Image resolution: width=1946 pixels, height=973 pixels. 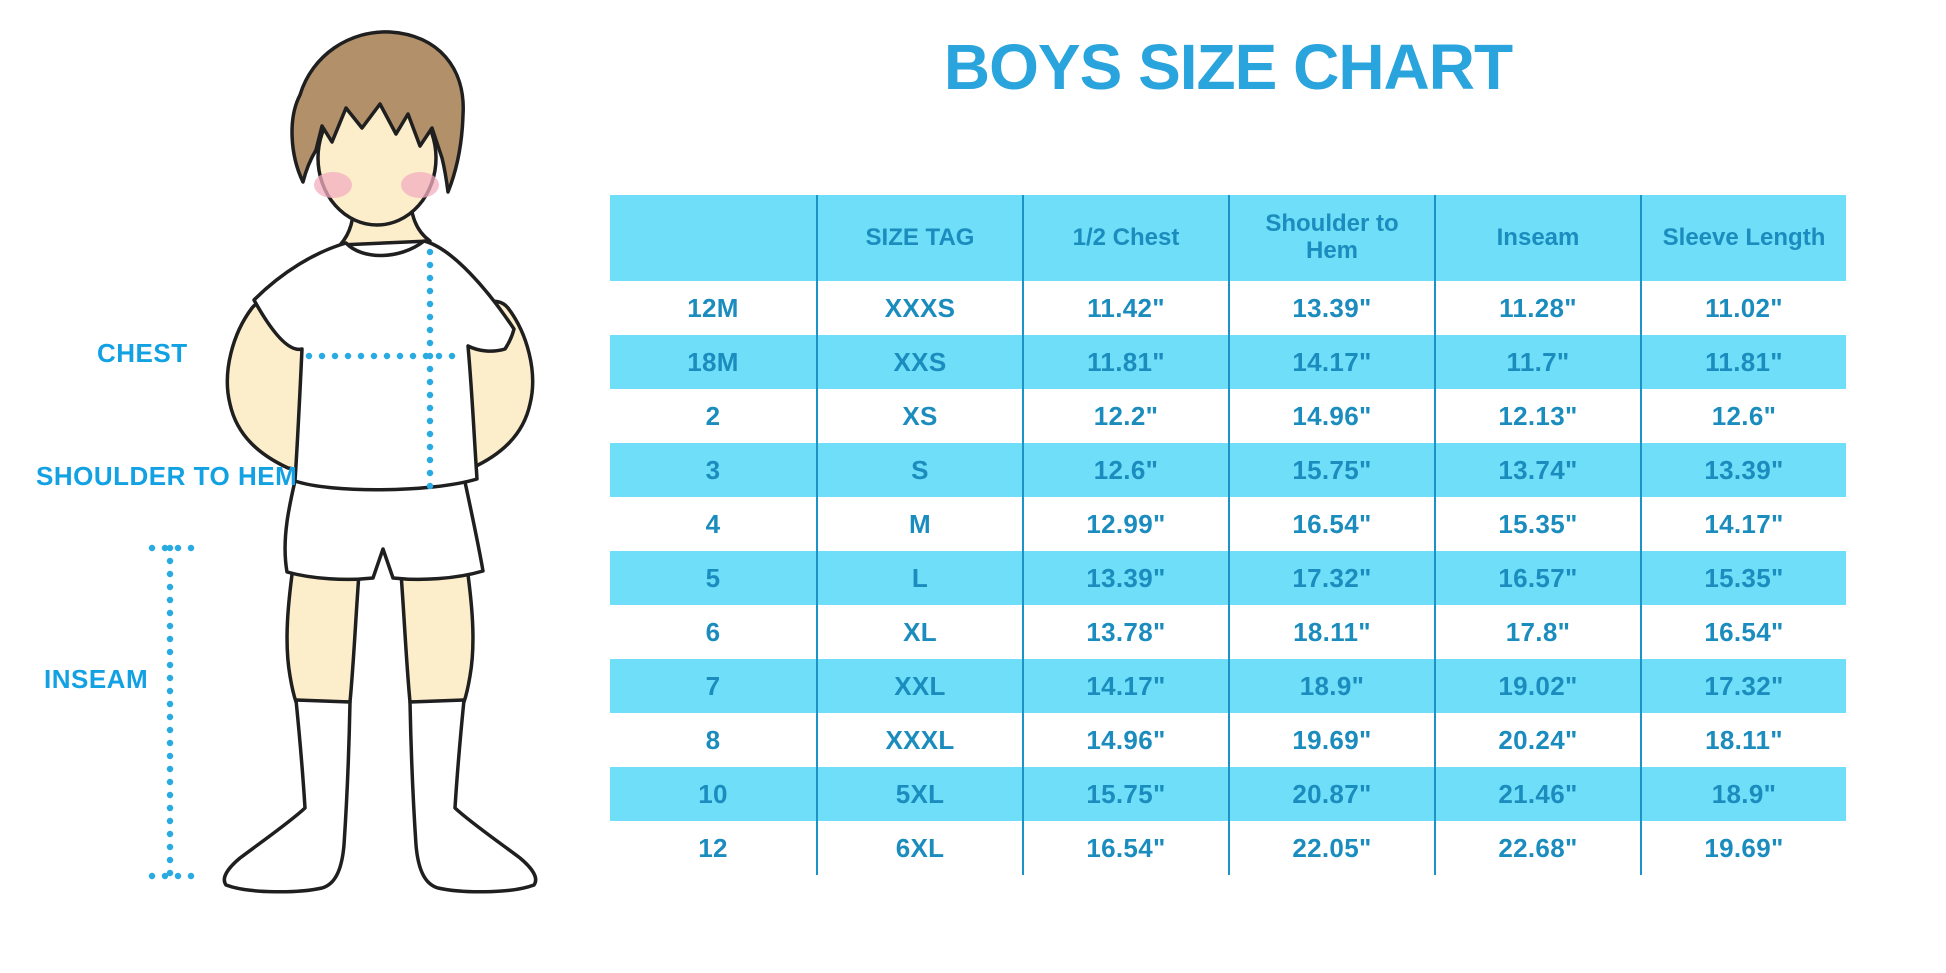 I want to click on column-header: SIZE TAG, so click(x=919, y=238).